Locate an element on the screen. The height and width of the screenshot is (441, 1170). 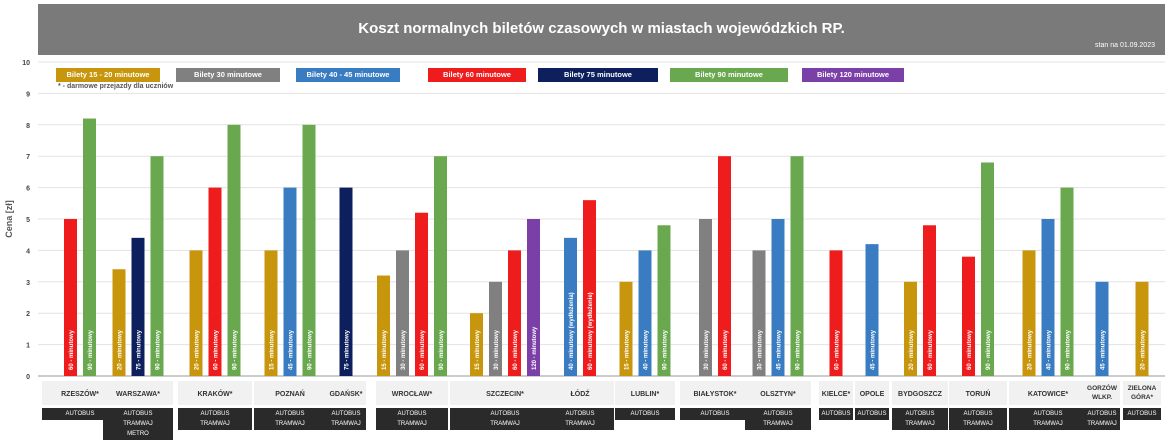
y-tick-label: 3 is located at coordinates (28, 283).